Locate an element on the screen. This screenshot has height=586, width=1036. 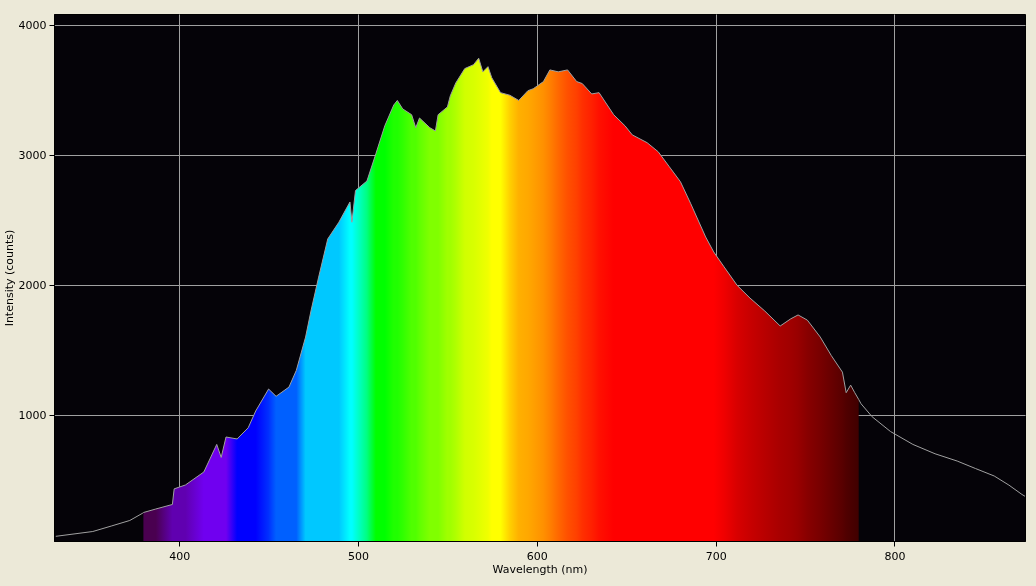
y-tick-label: 4000 is located at coordinates (32, 25).